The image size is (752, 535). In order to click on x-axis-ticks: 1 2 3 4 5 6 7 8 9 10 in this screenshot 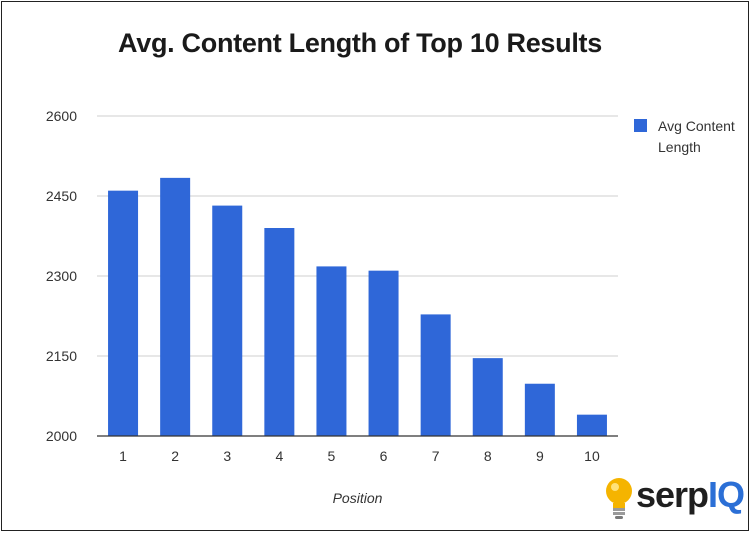, I will do `click(359, 456)`.